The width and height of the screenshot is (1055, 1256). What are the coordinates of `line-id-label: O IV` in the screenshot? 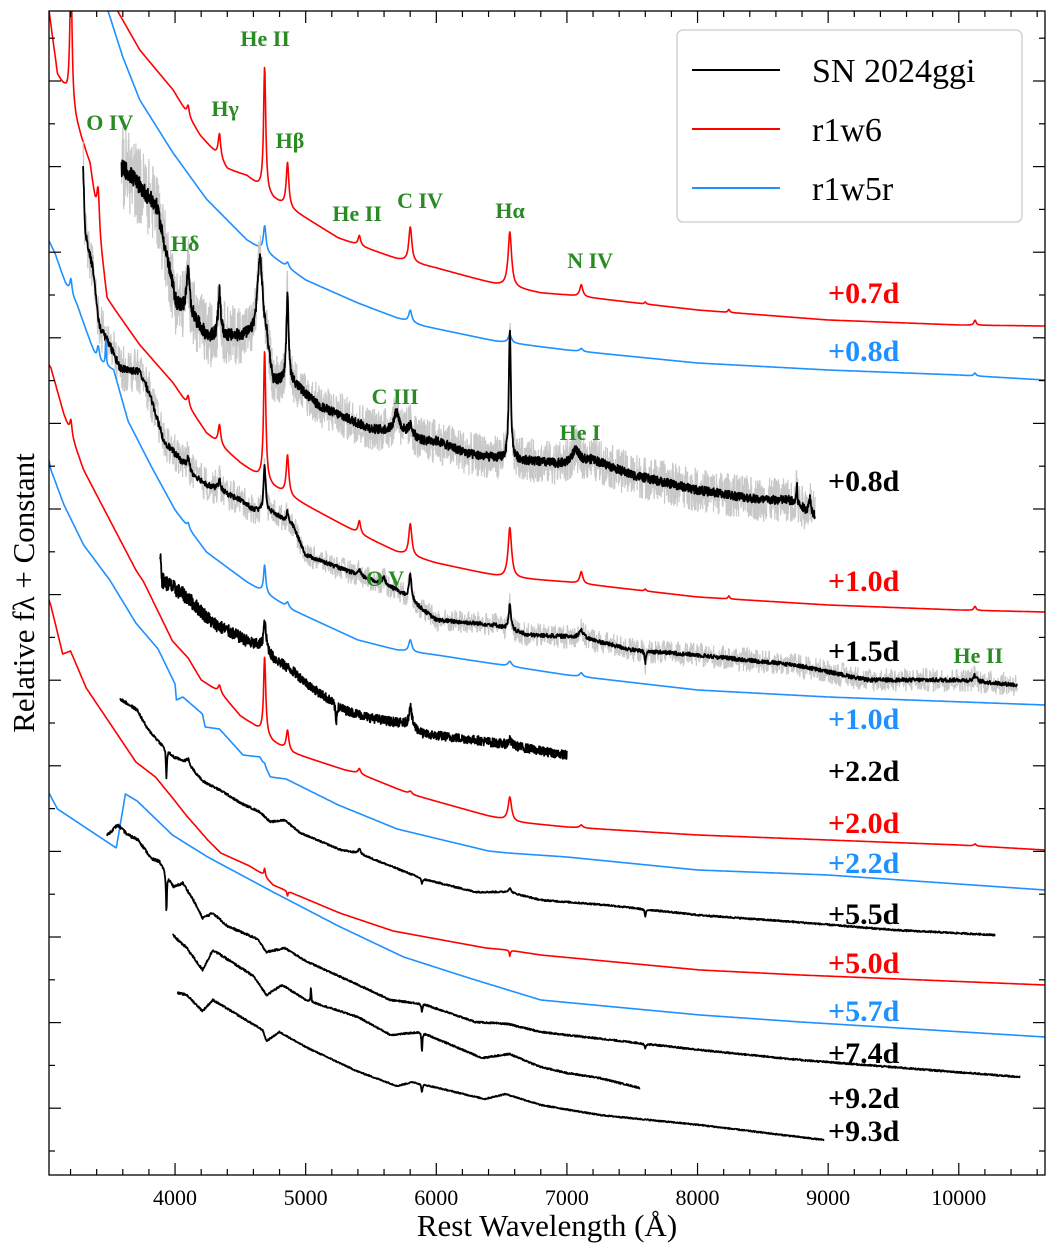 It's located at (109, 122).